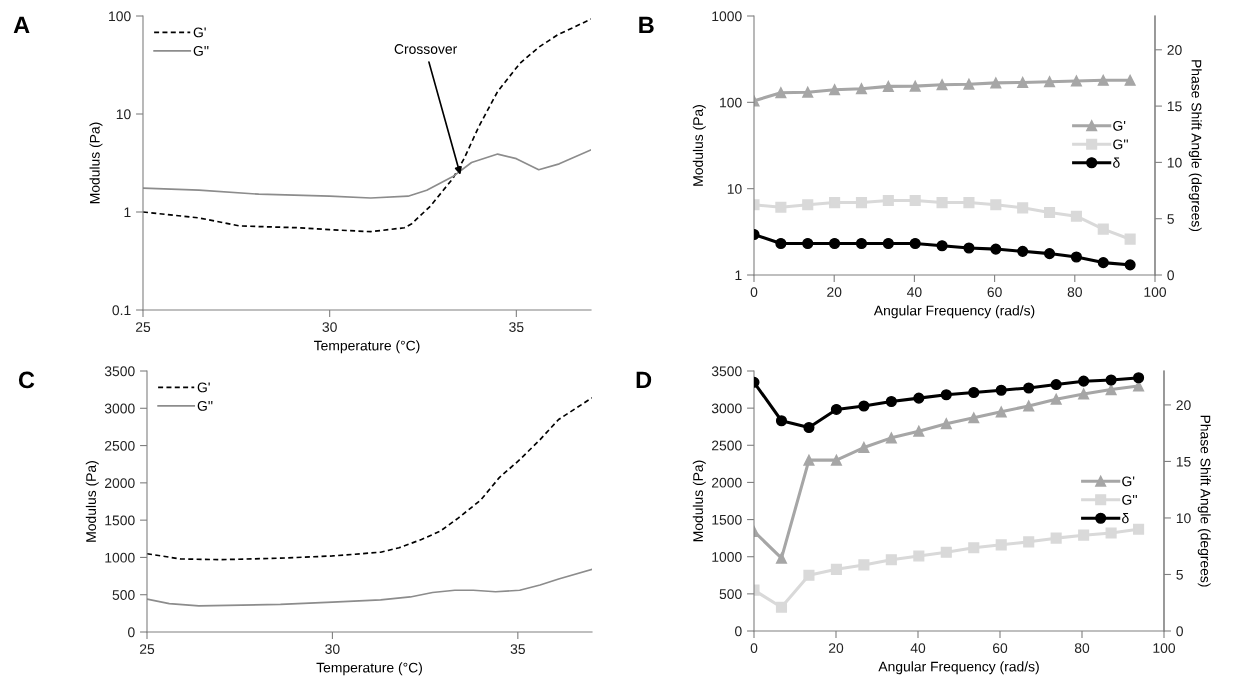 Image resolution: width=1243 pixels, height=698 pixels. I want to click on chart-title: A, so click(21, 25).